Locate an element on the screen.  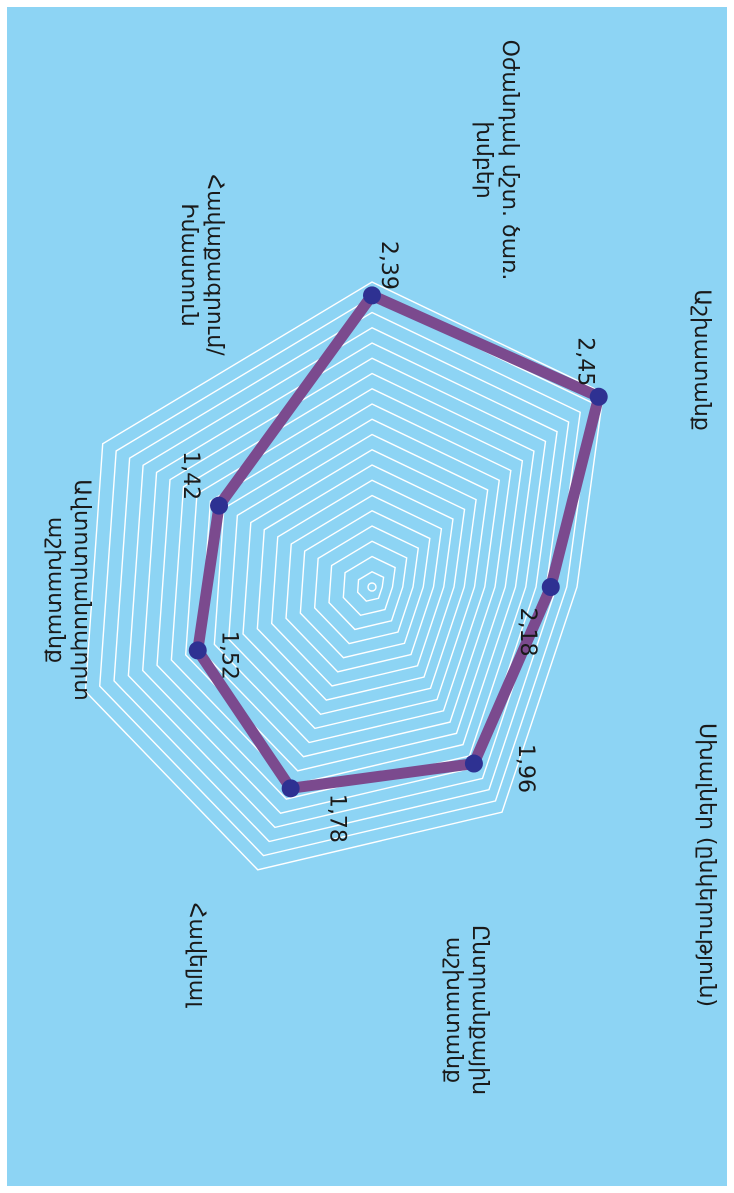
axis-label-line: Հավելյալ is located at coordinates (196, 955).